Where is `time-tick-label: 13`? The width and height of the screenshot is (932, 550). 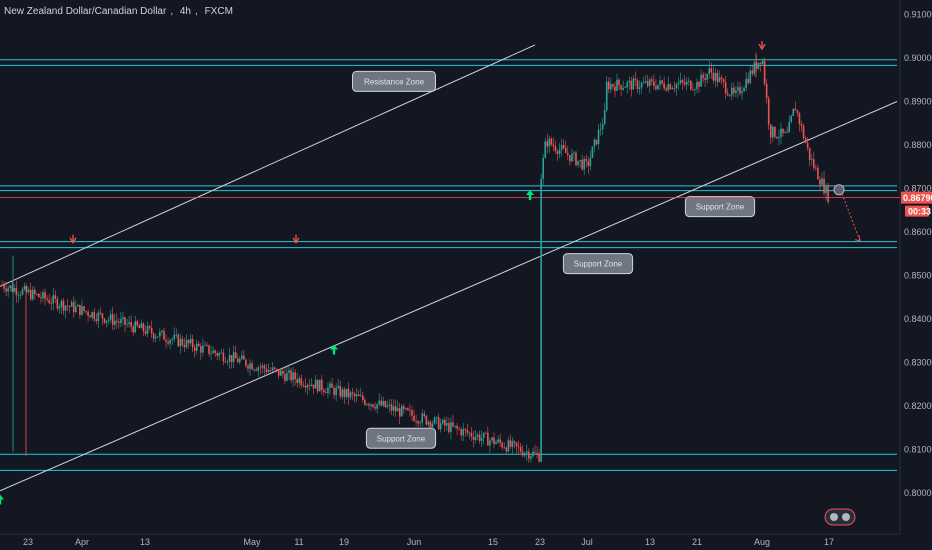
time-tick-label: 13 is located at coordinates (650, 542).